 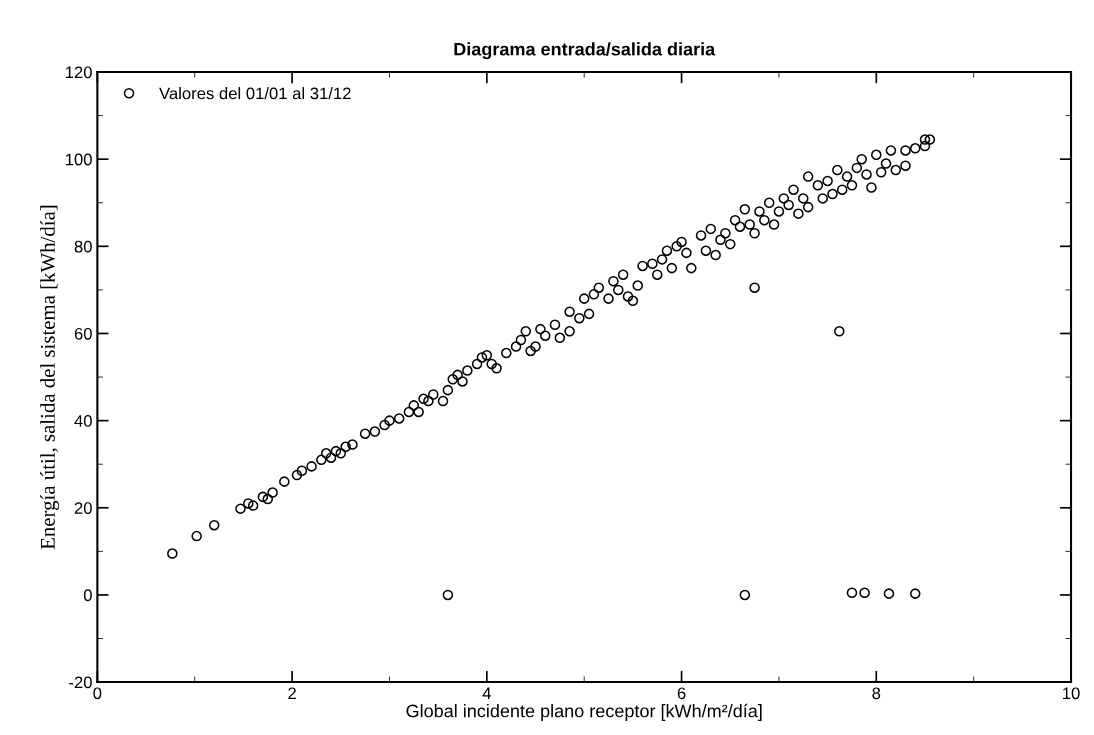 What do you see at coordinates (83, 421) in the screenshot?
I see `y-tick-label: 40` at bounding box center [83, 421].